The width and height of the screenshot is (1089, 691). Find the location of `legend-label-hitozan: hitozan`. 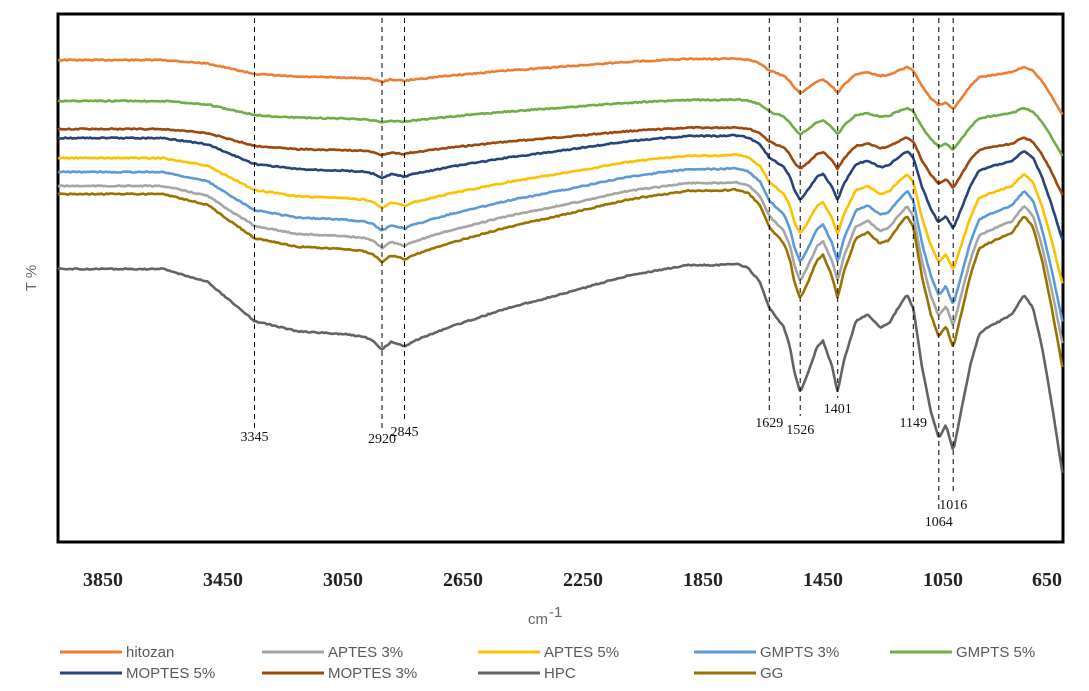

legend-label-hitozan: hitozan is located at coordinates (150, 652).